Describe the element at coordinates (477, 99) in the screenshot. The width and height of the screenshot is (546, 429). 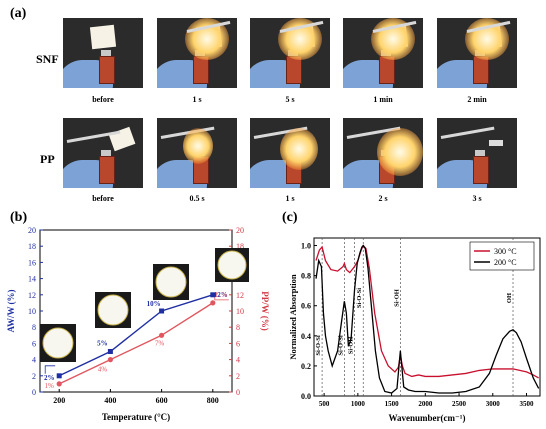
I see `photo-caption: 2 min` at that location.